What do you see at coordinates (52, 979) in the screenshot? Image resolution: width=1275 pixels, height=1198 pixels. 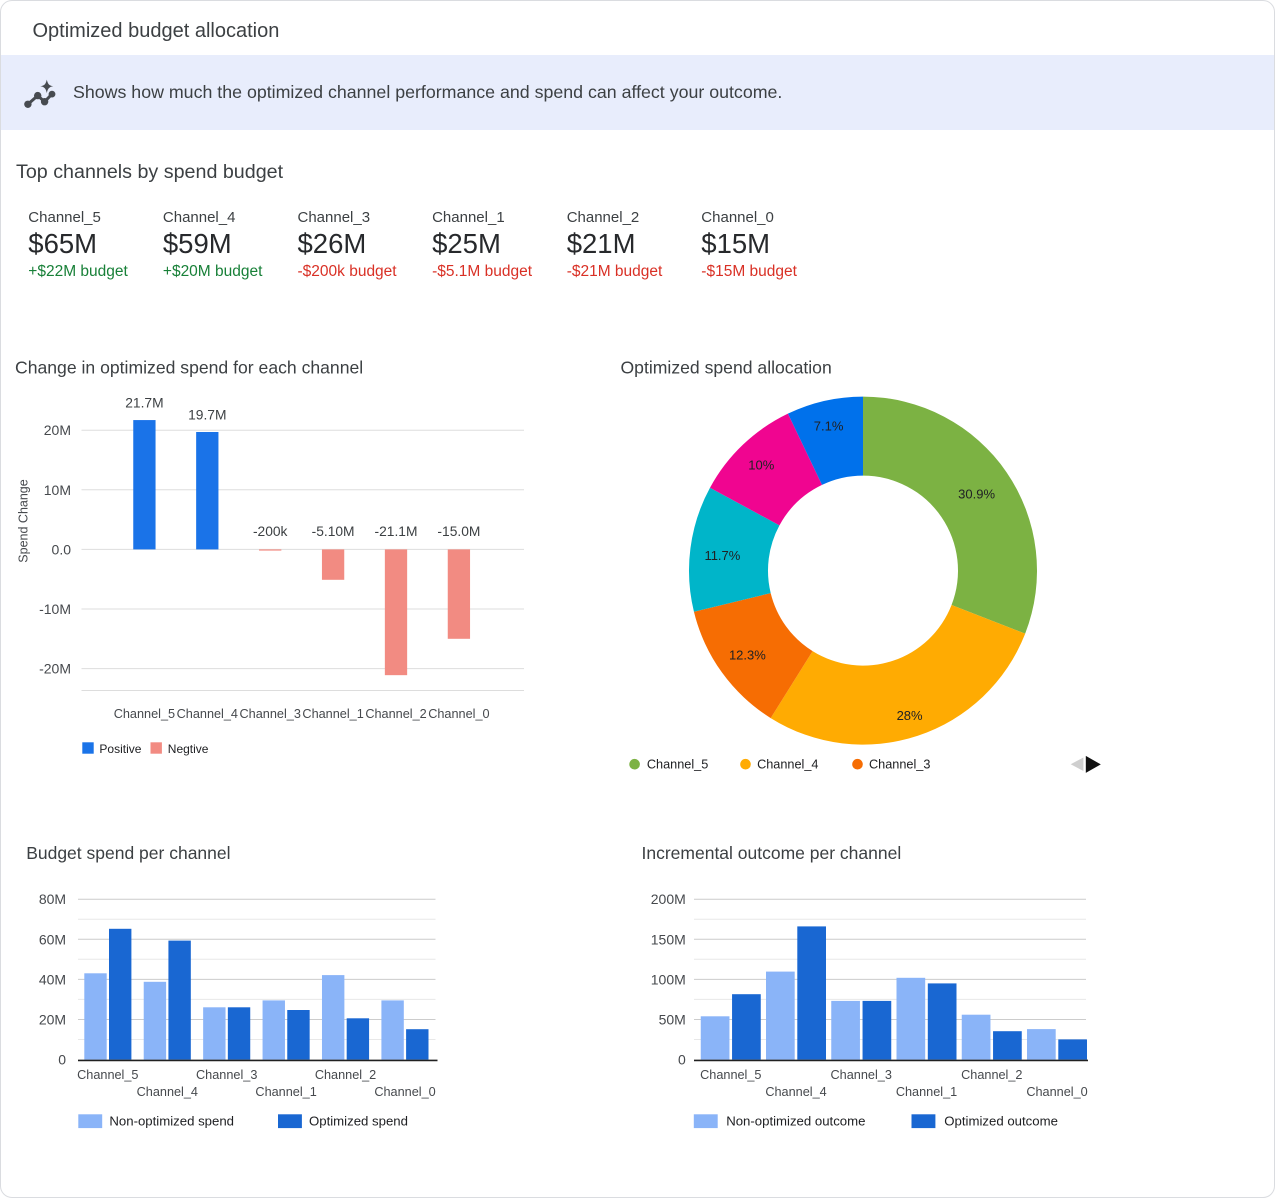 I see `svg-text: 40M` at bounding box center [52, 979].